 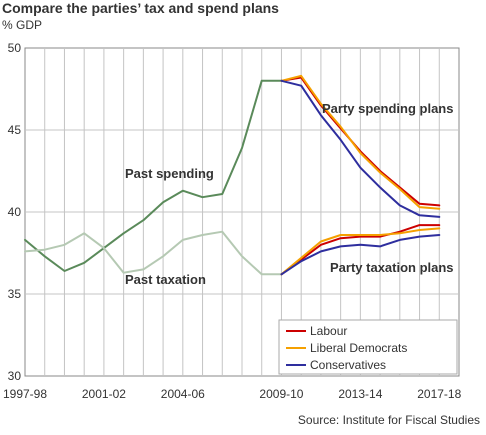 What do you see at coordinates (360, 142) in the screenshot?
I see `series-line-liberal-democrats-spending` at bounding box center [360, 142].